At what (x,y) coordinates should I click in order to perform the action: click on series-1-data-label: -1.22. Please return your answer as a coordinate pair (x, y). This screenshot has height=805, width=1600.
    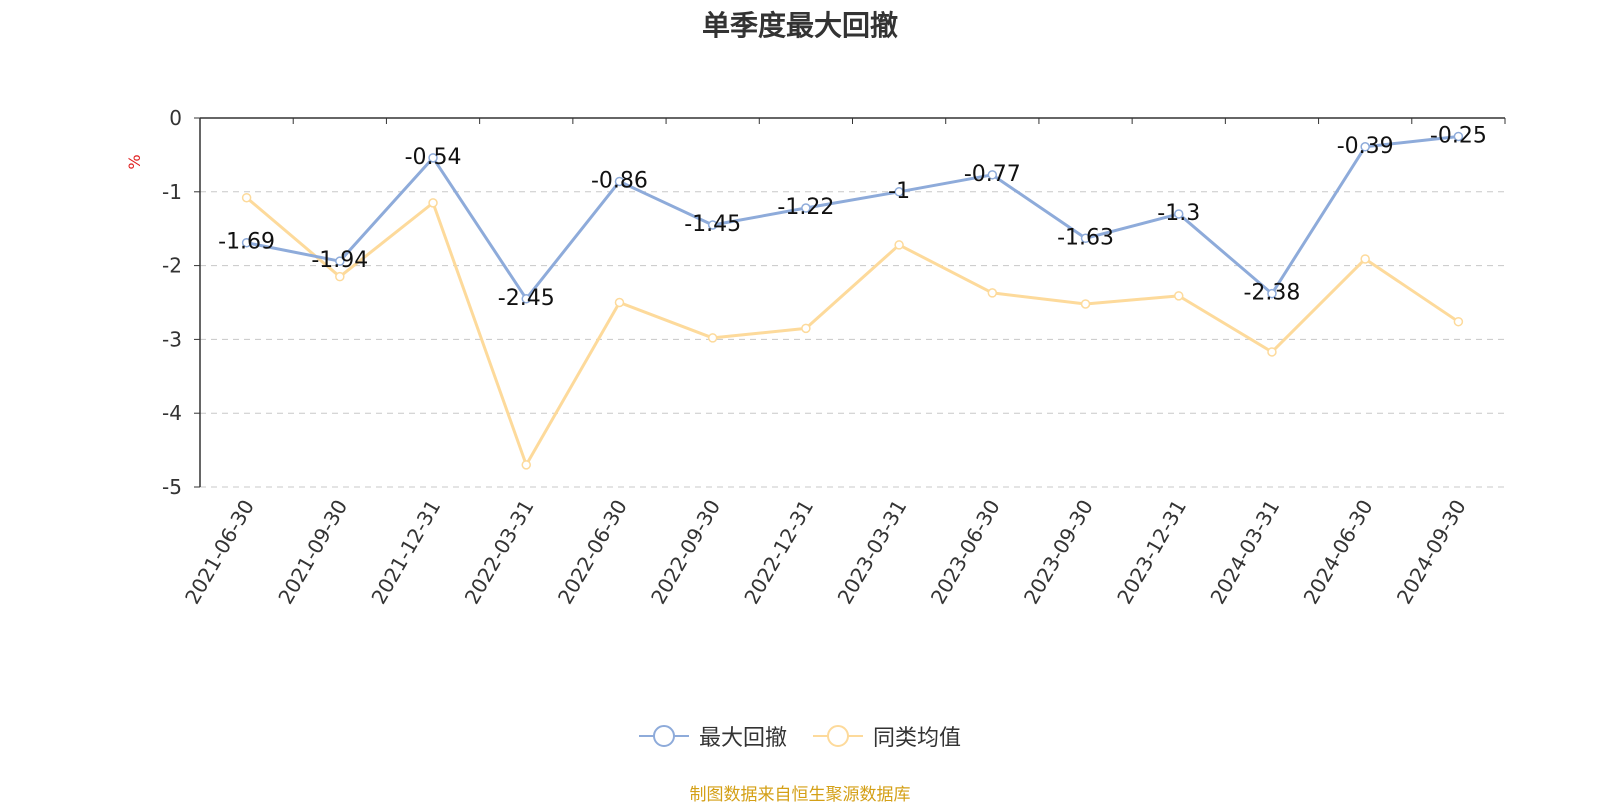
    Looking at the image, I should click on (805, 207).